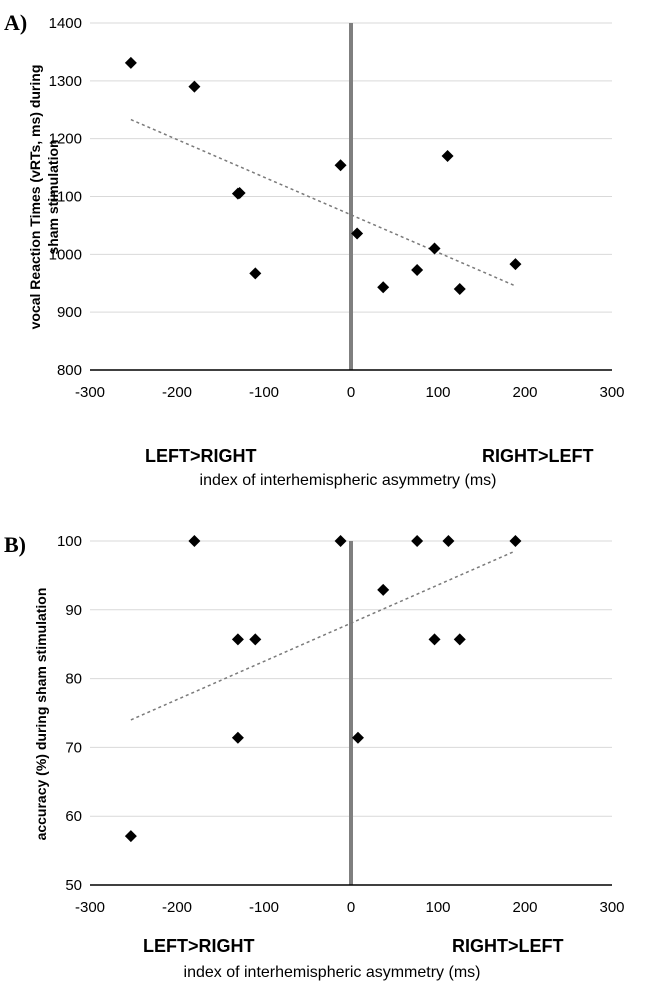 Image resolution: width=670 pixels, height=984 pixels. What do you see at coordinates (35, 197) in the screenshot?
I see `panel-a-ylabel-line1: vocal Reaction Times (vRTs, ms) during` at bounding box center [35, 197].